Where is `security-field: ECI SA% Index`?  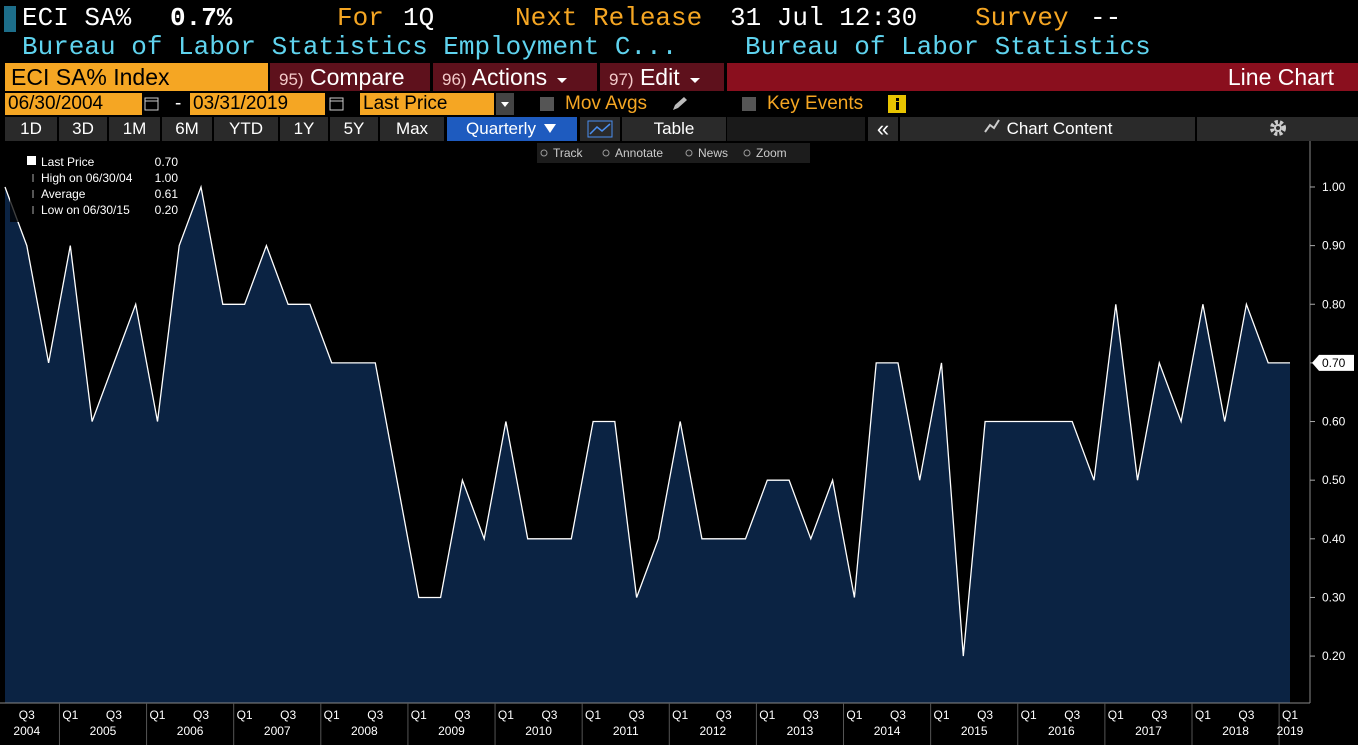
security-field: ECI SA% Index is located at coordinates (136, 77).